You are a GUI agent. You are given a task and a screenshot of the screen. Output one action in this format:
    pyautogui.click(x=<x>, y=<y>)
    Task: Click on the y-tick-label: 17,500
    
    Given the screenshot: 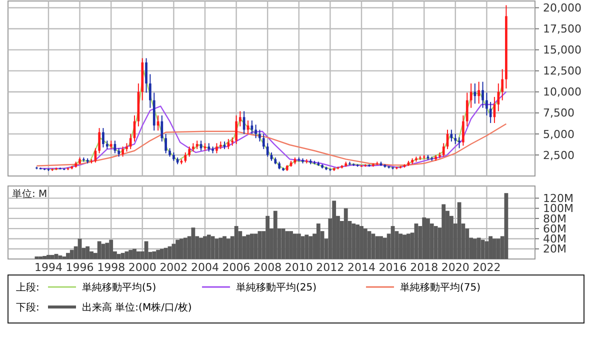 What is the action you would take?
    pyautogui.click(x=562, y=29)
    